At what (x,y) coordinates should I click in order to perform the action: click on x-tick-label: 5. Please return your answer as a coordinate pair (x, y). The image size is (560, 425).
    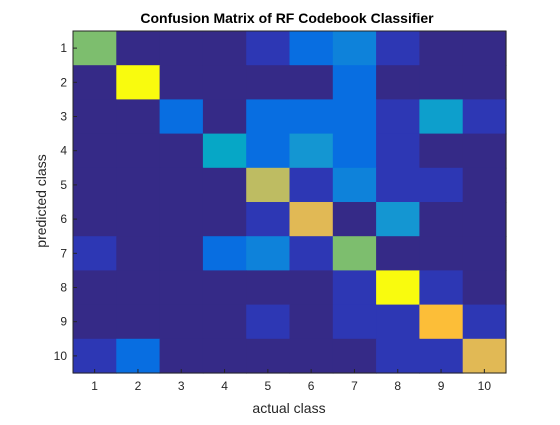
    Looking at the image, I should click on (268, 386).